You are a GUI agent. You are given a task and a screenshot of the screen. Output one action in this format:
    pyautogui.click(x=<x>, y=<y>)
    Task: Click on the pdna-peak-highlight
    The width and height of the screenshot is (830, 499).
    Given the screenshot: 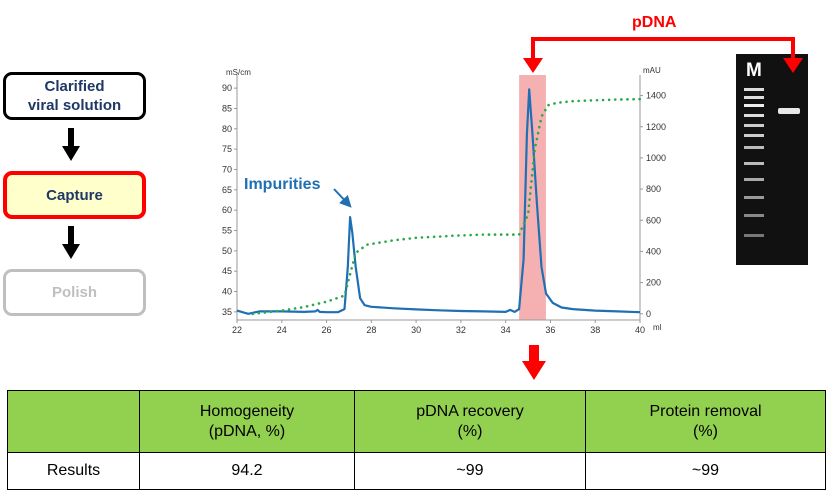 What is the action you would take?
    pyautogui.click(x=532, y=197)
    